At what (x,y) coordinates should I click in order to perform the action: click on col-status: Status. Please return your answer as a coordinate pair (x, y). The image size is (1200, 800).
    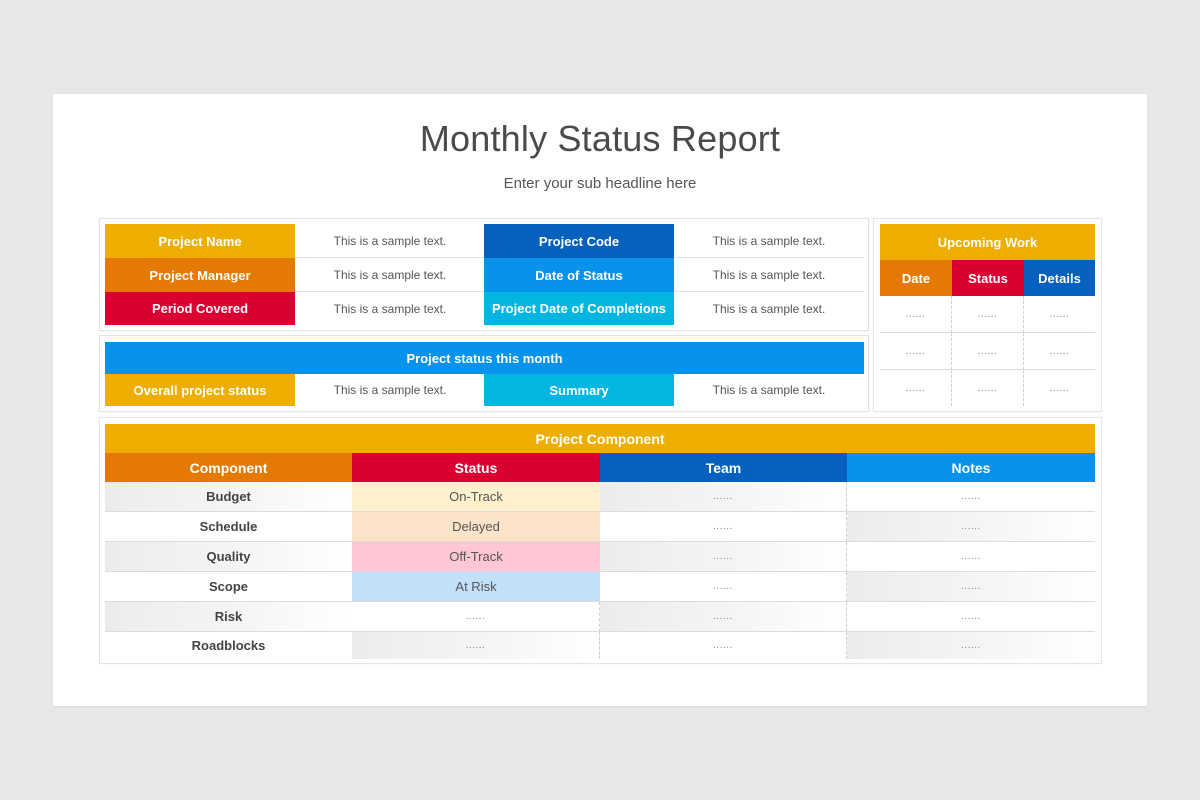
    Looking at the image, I should click on (476, 467).